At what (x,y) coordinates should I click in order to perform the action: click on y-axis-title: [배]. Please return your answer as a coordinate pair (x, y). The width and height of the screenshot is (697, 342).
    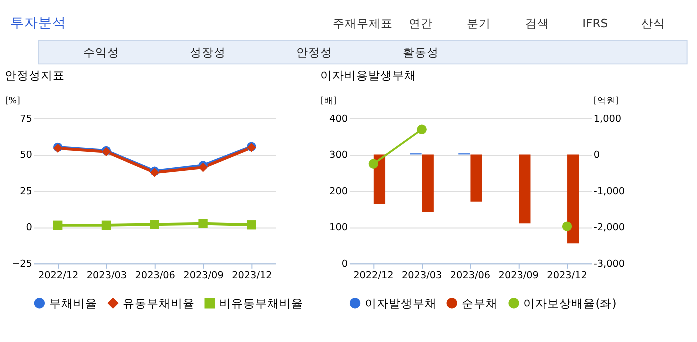
    Looking at the image, I should click on (328, 101).